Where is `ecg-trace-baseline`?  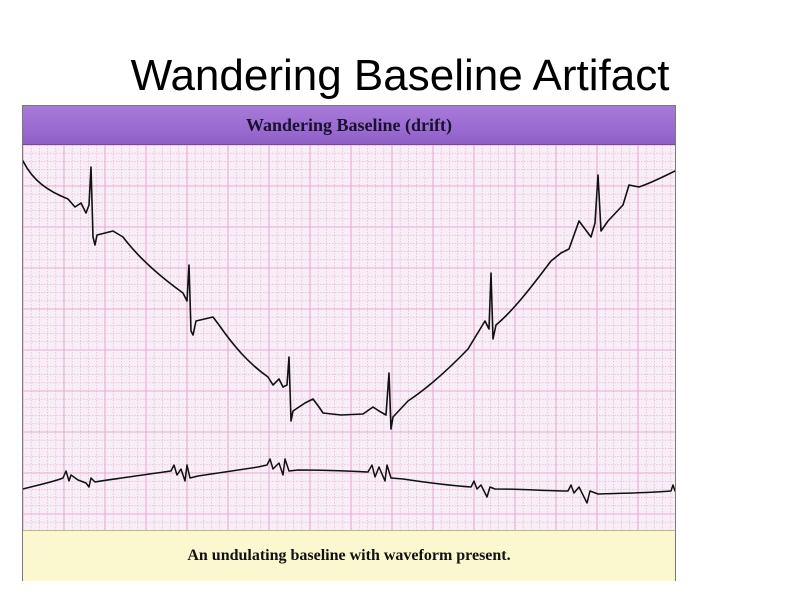
ecg-trace-baseline is located at coordinates (349, 481).